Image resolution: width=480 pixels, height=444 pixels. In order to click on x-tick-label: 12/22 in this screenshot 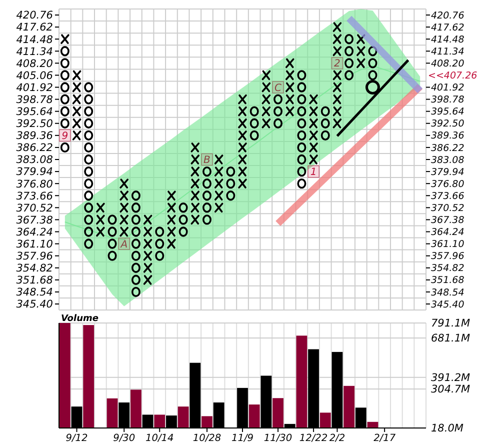, I will do `click(313, 438)`.